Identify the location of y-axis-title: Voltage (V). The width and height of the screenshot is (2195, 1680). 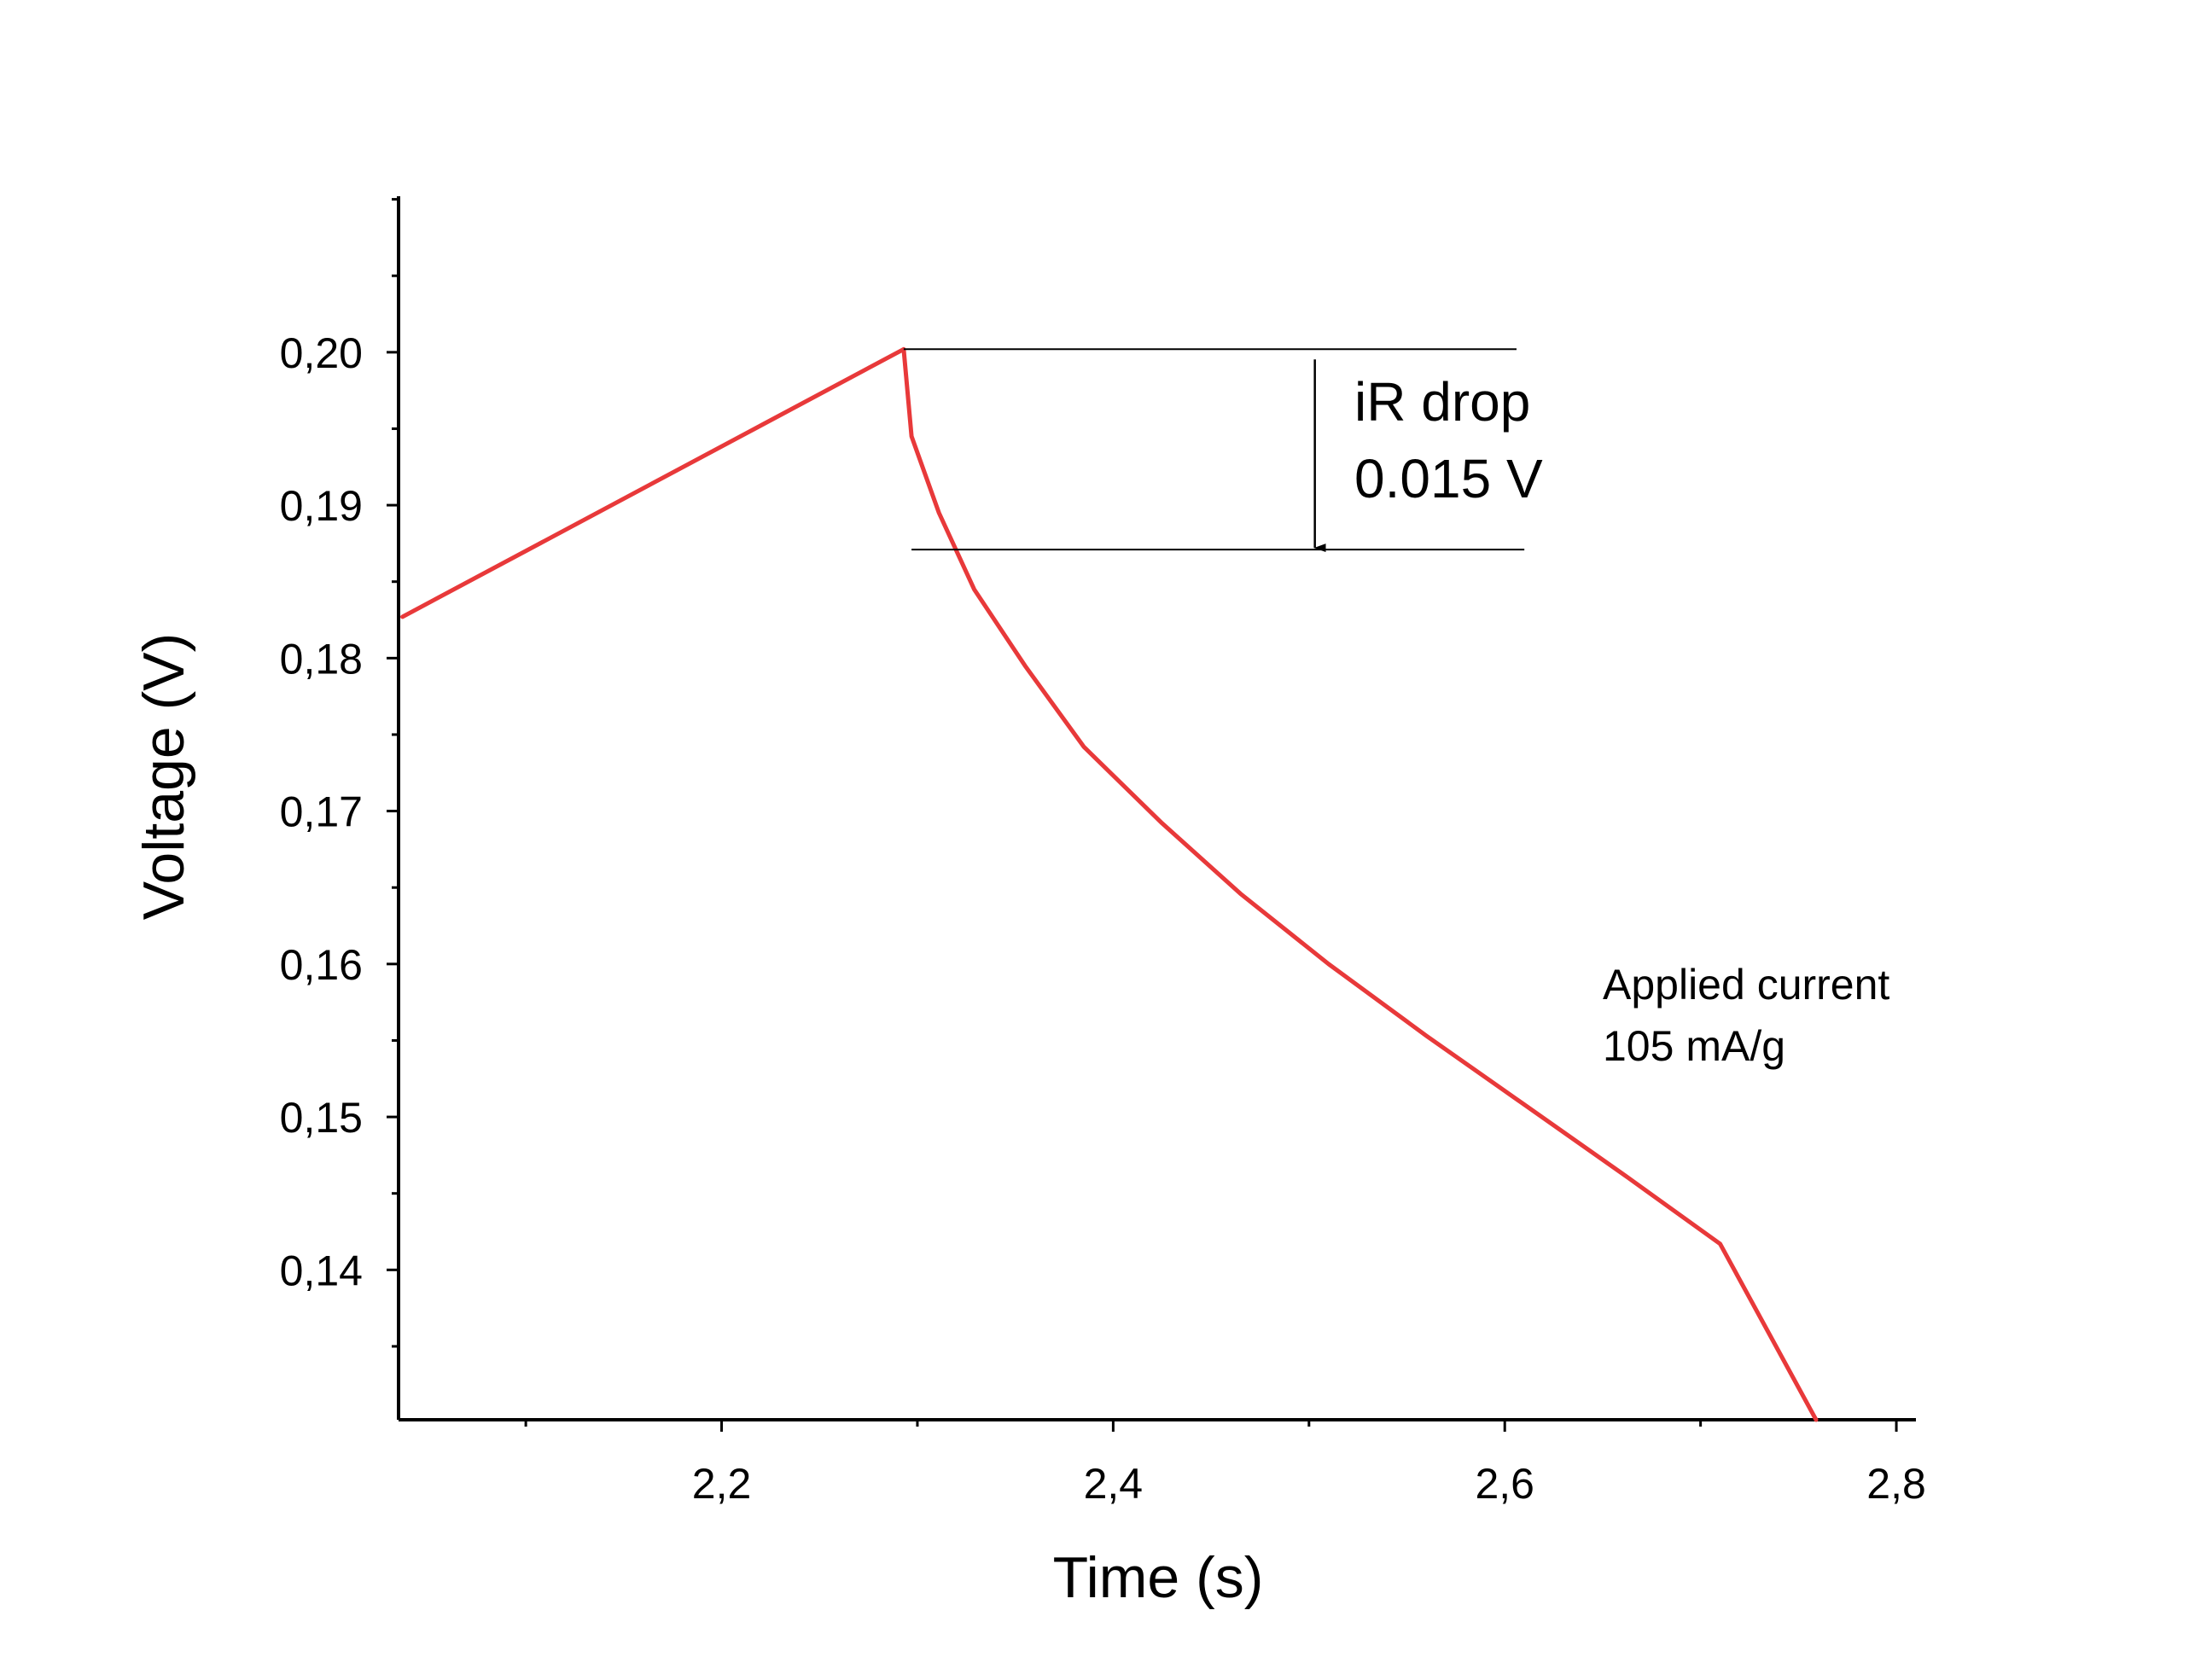
(164, 776).